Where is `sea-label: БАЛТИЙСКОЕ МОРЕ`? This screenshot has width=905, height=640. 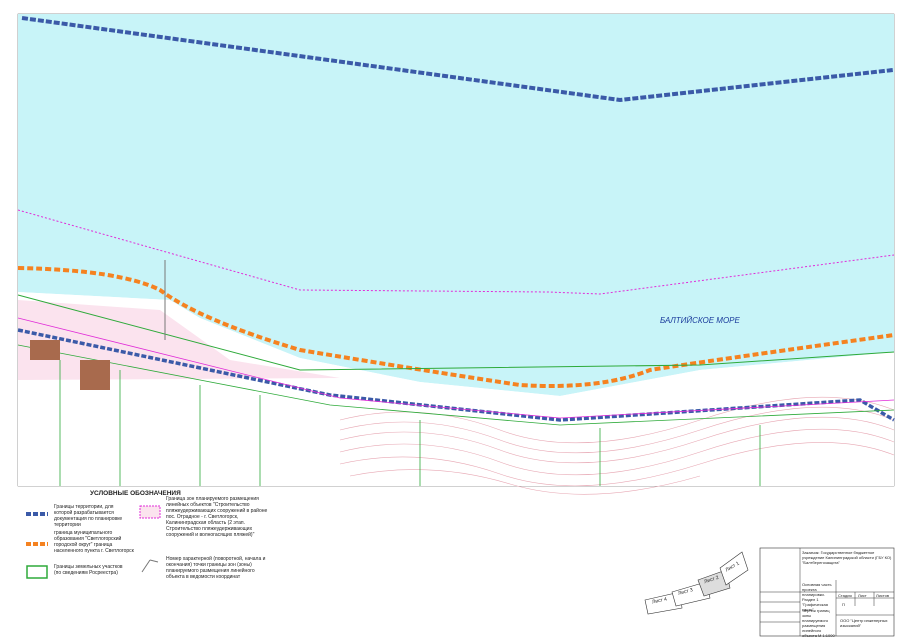 sea-label: БАЛТИЙСКОЕ МОРЕ is located at coordinates (700, 320).